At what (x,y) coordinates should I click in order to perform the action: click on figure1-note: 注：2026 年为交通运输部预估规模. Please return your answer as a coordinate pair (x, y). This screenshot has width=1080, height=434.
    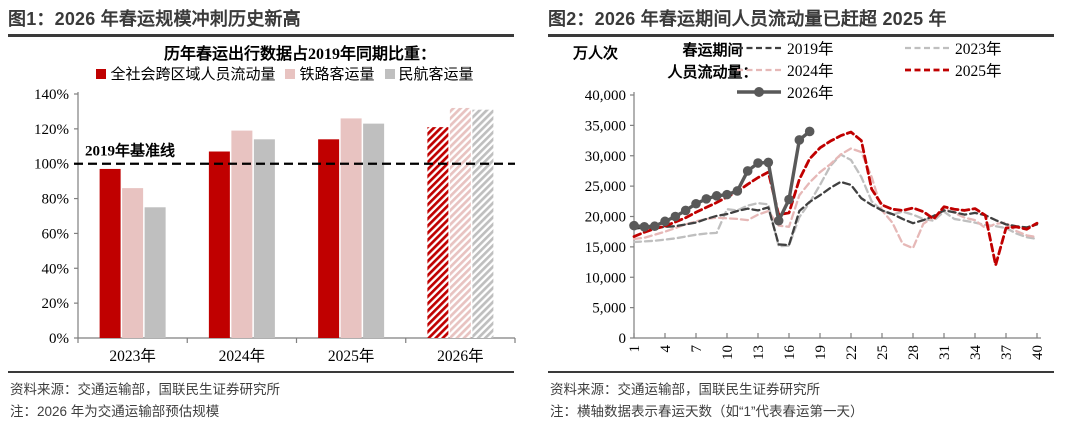
    Looking at the image, I should click on (115, 411).